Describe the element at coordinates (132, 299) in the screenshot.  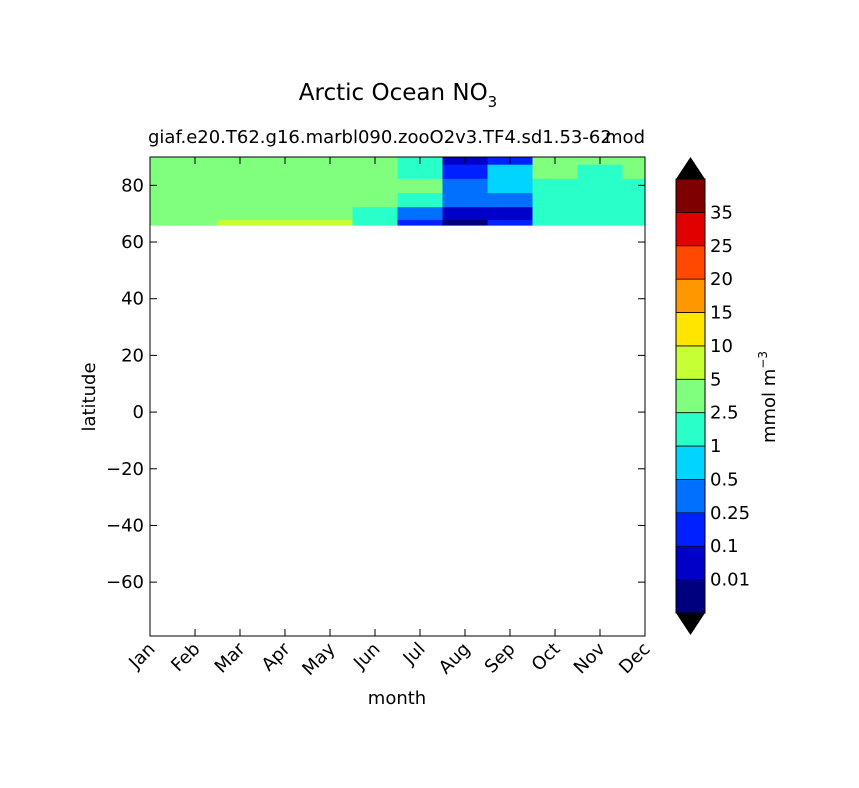
I see `y-tick-label: 40` at that location.